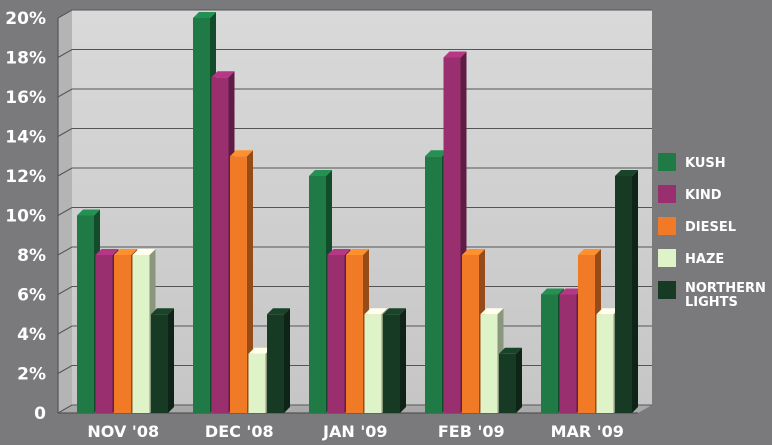 The width and height of the screenshot is (772, 445). I want to click on y-tick-label: 18%, so click(25, 59).